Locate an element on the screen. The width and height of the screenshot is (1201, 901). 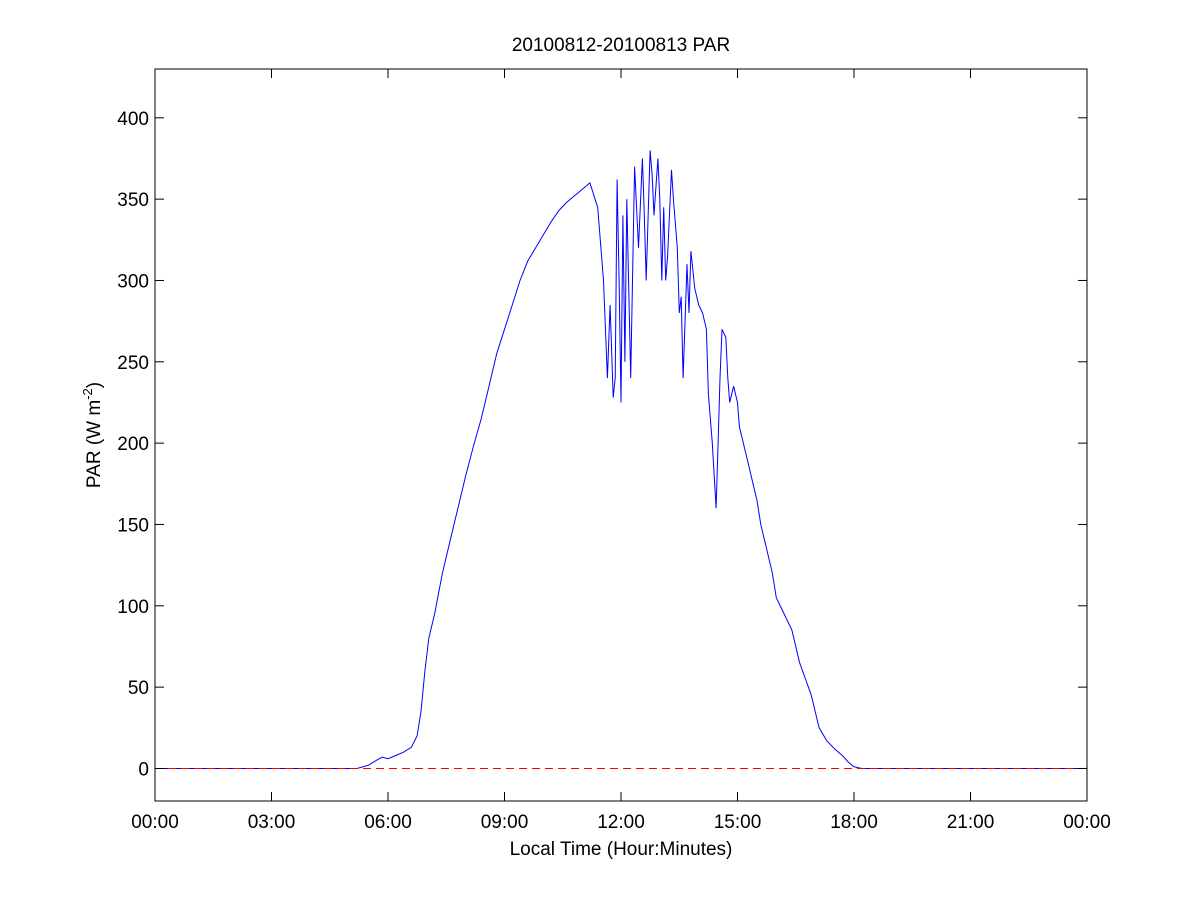
x-tick-label: 12:00 is located at coordinates (621, 822).